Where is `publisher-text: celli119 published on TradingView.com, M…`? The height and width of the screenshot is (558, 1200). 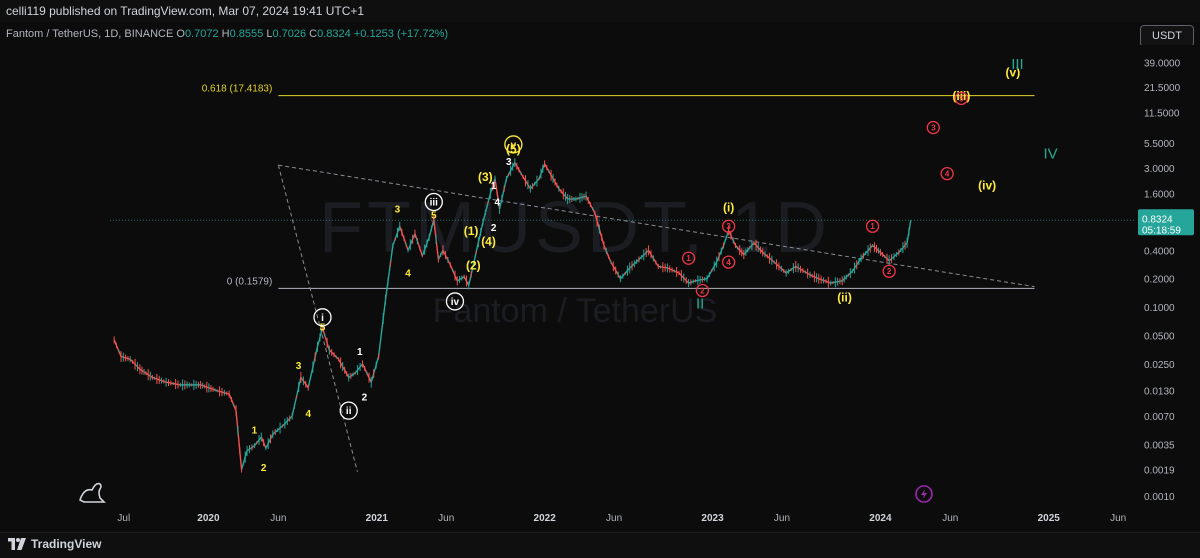 publisher-text: celli119 published on TradingView.com, M… is located at coordinates (185, 11).